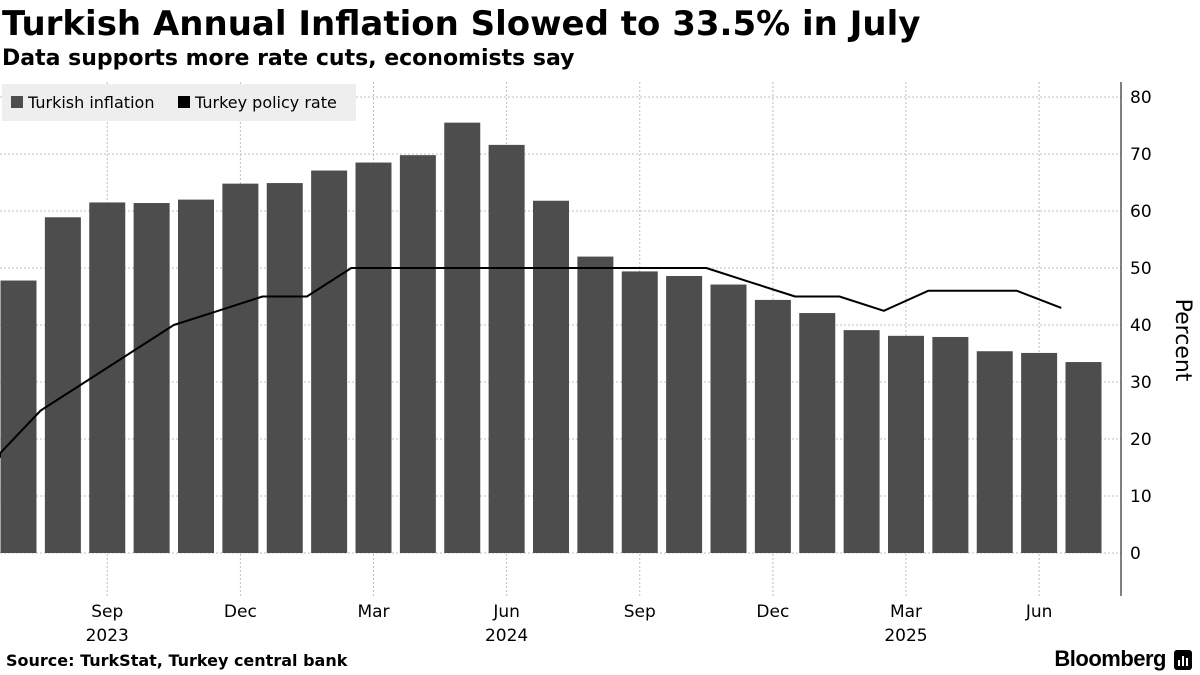  I want to click on legend-swatch-policy-rate, so click(184, 102).